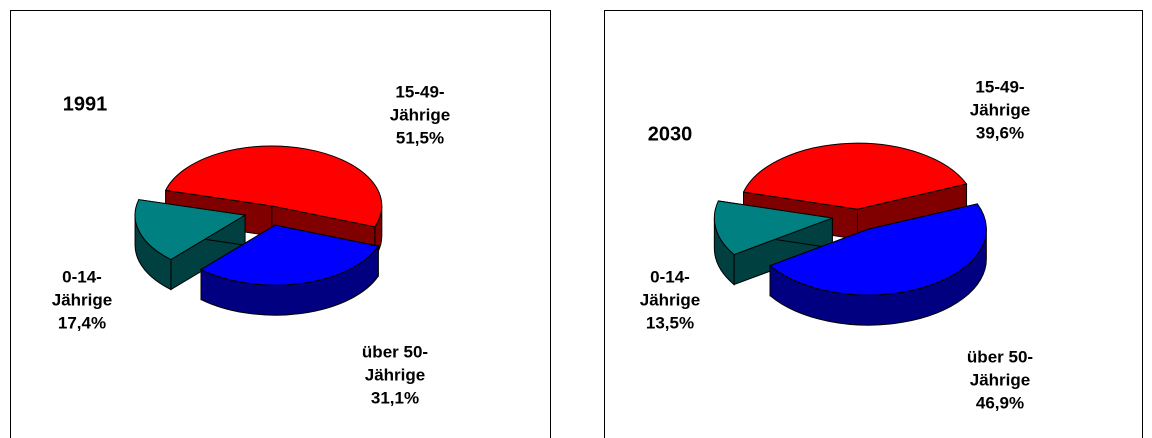 The width and height of the screenshot is (1152, 438). Describe the element at coordinates (1000, 403) in the screenshot. I see `slice-value: 46,9%` at that location.